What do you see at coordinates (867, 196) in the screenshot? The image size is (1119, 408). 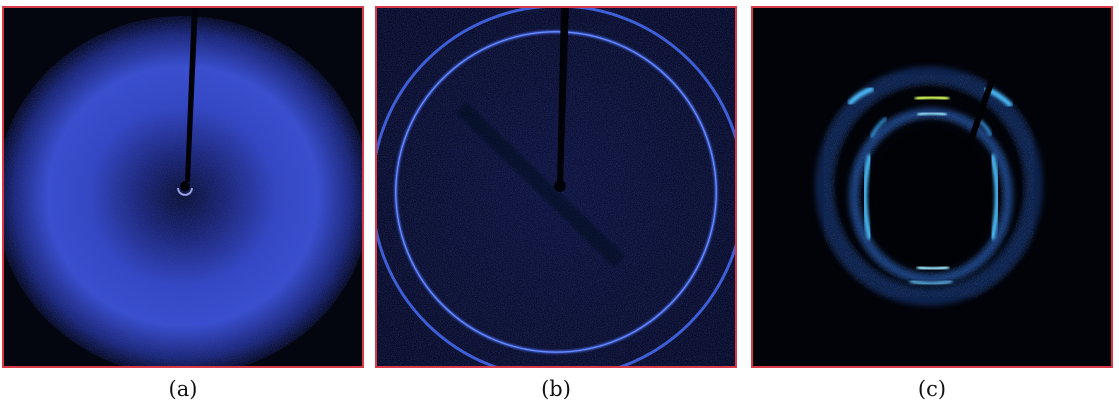 I see `arc-spot-left` at bounding box center [867, 196].